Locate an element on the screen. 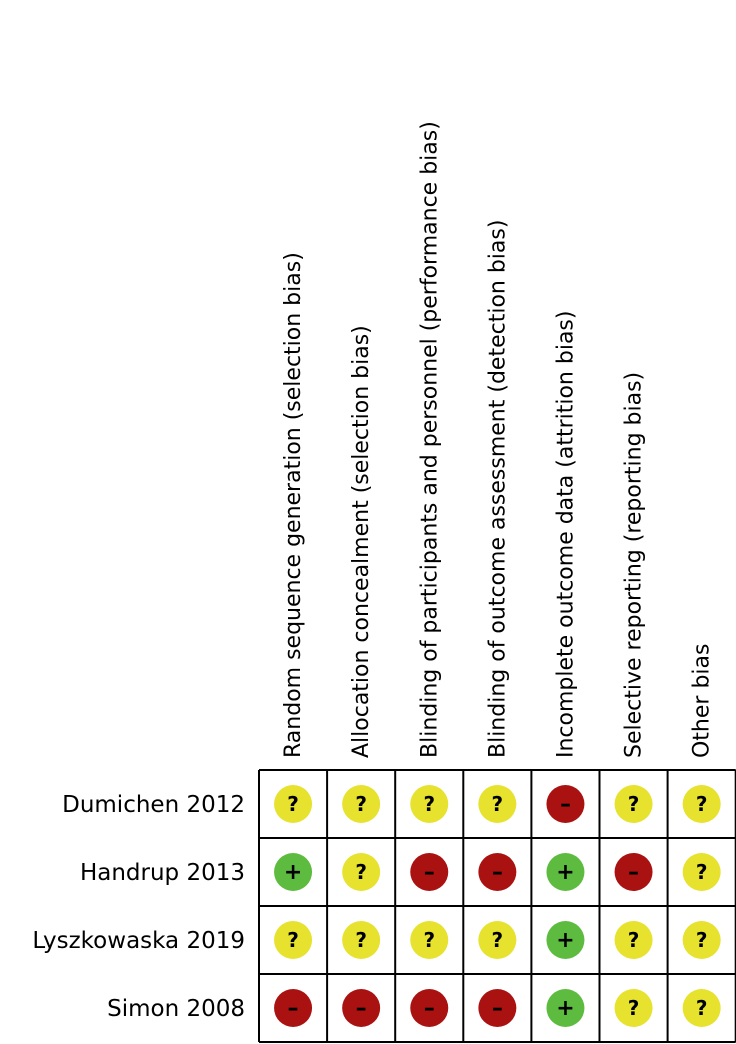 The width and height of the screenshot is (736, 1044). column-header: Allocation concealment (selection bias) is located at coordinates (361, 541).